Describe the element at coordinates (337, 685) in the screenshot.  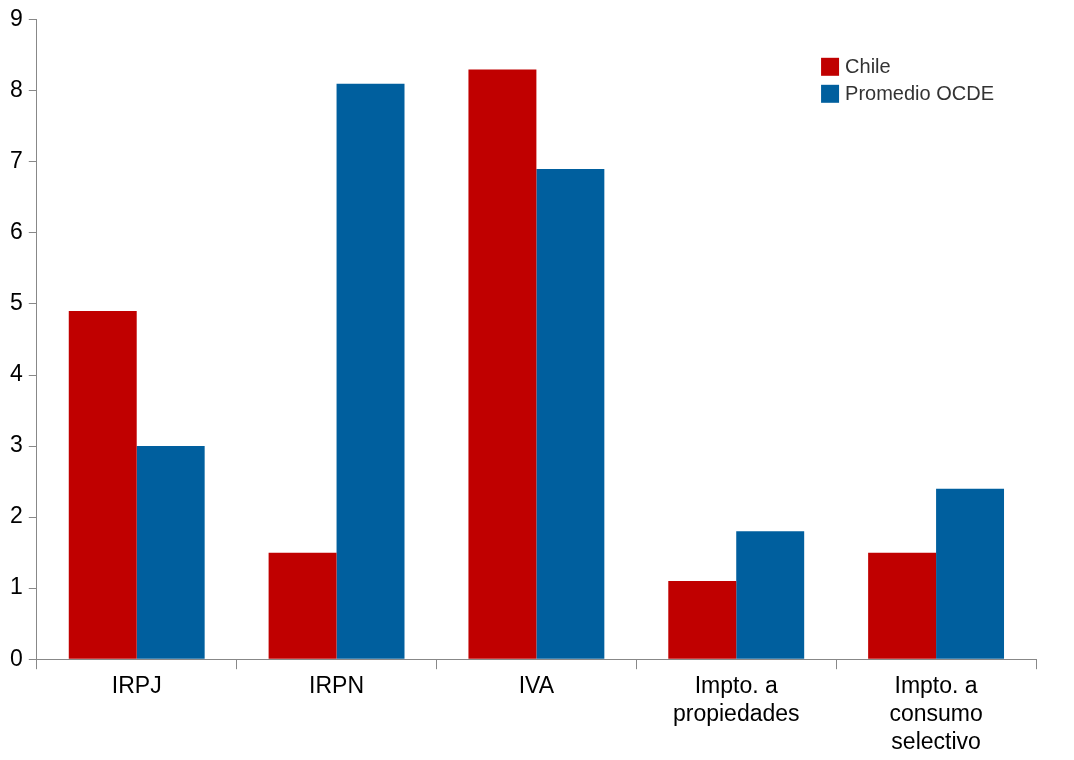
I see `x-tick-label: IRPN` at that location.